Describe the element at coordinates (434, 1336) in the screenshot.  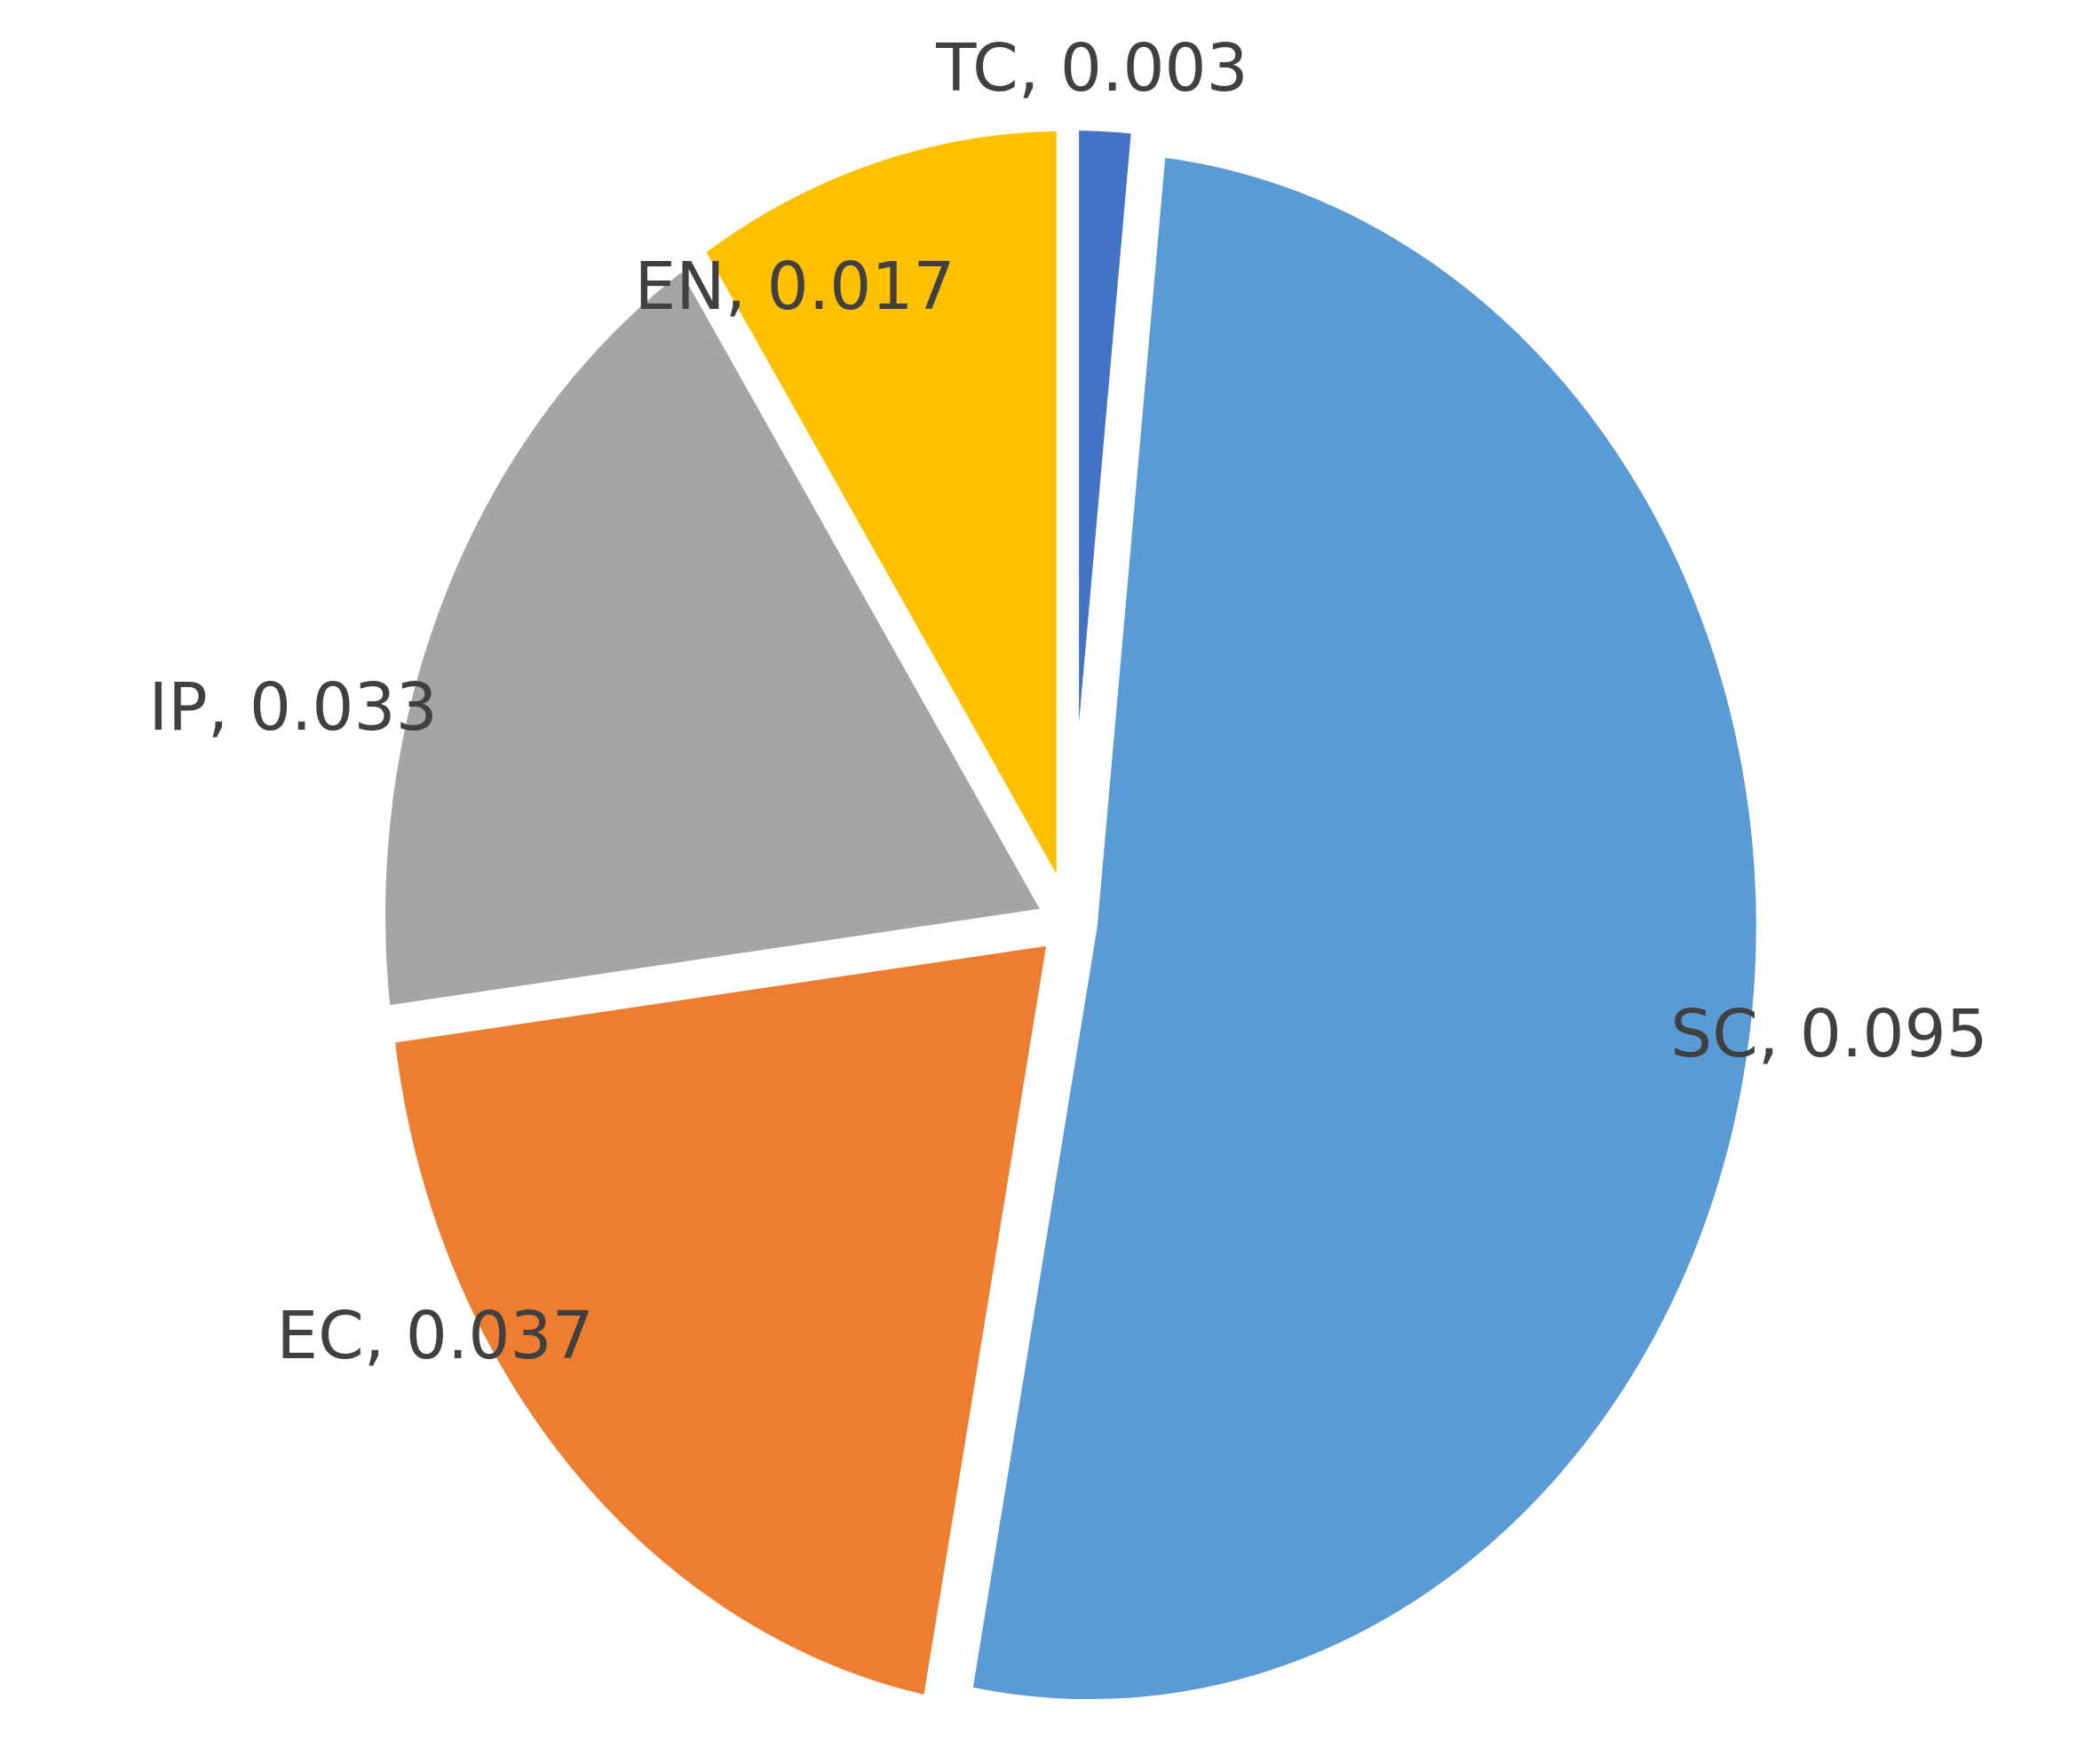
I see `slice-label-ec: EC, 0.037` at that location.